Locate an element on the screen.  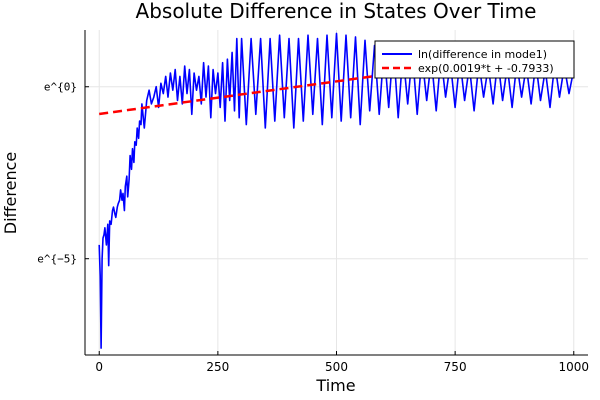
x-tick-label: 250 is located at coordinates (217, 367).